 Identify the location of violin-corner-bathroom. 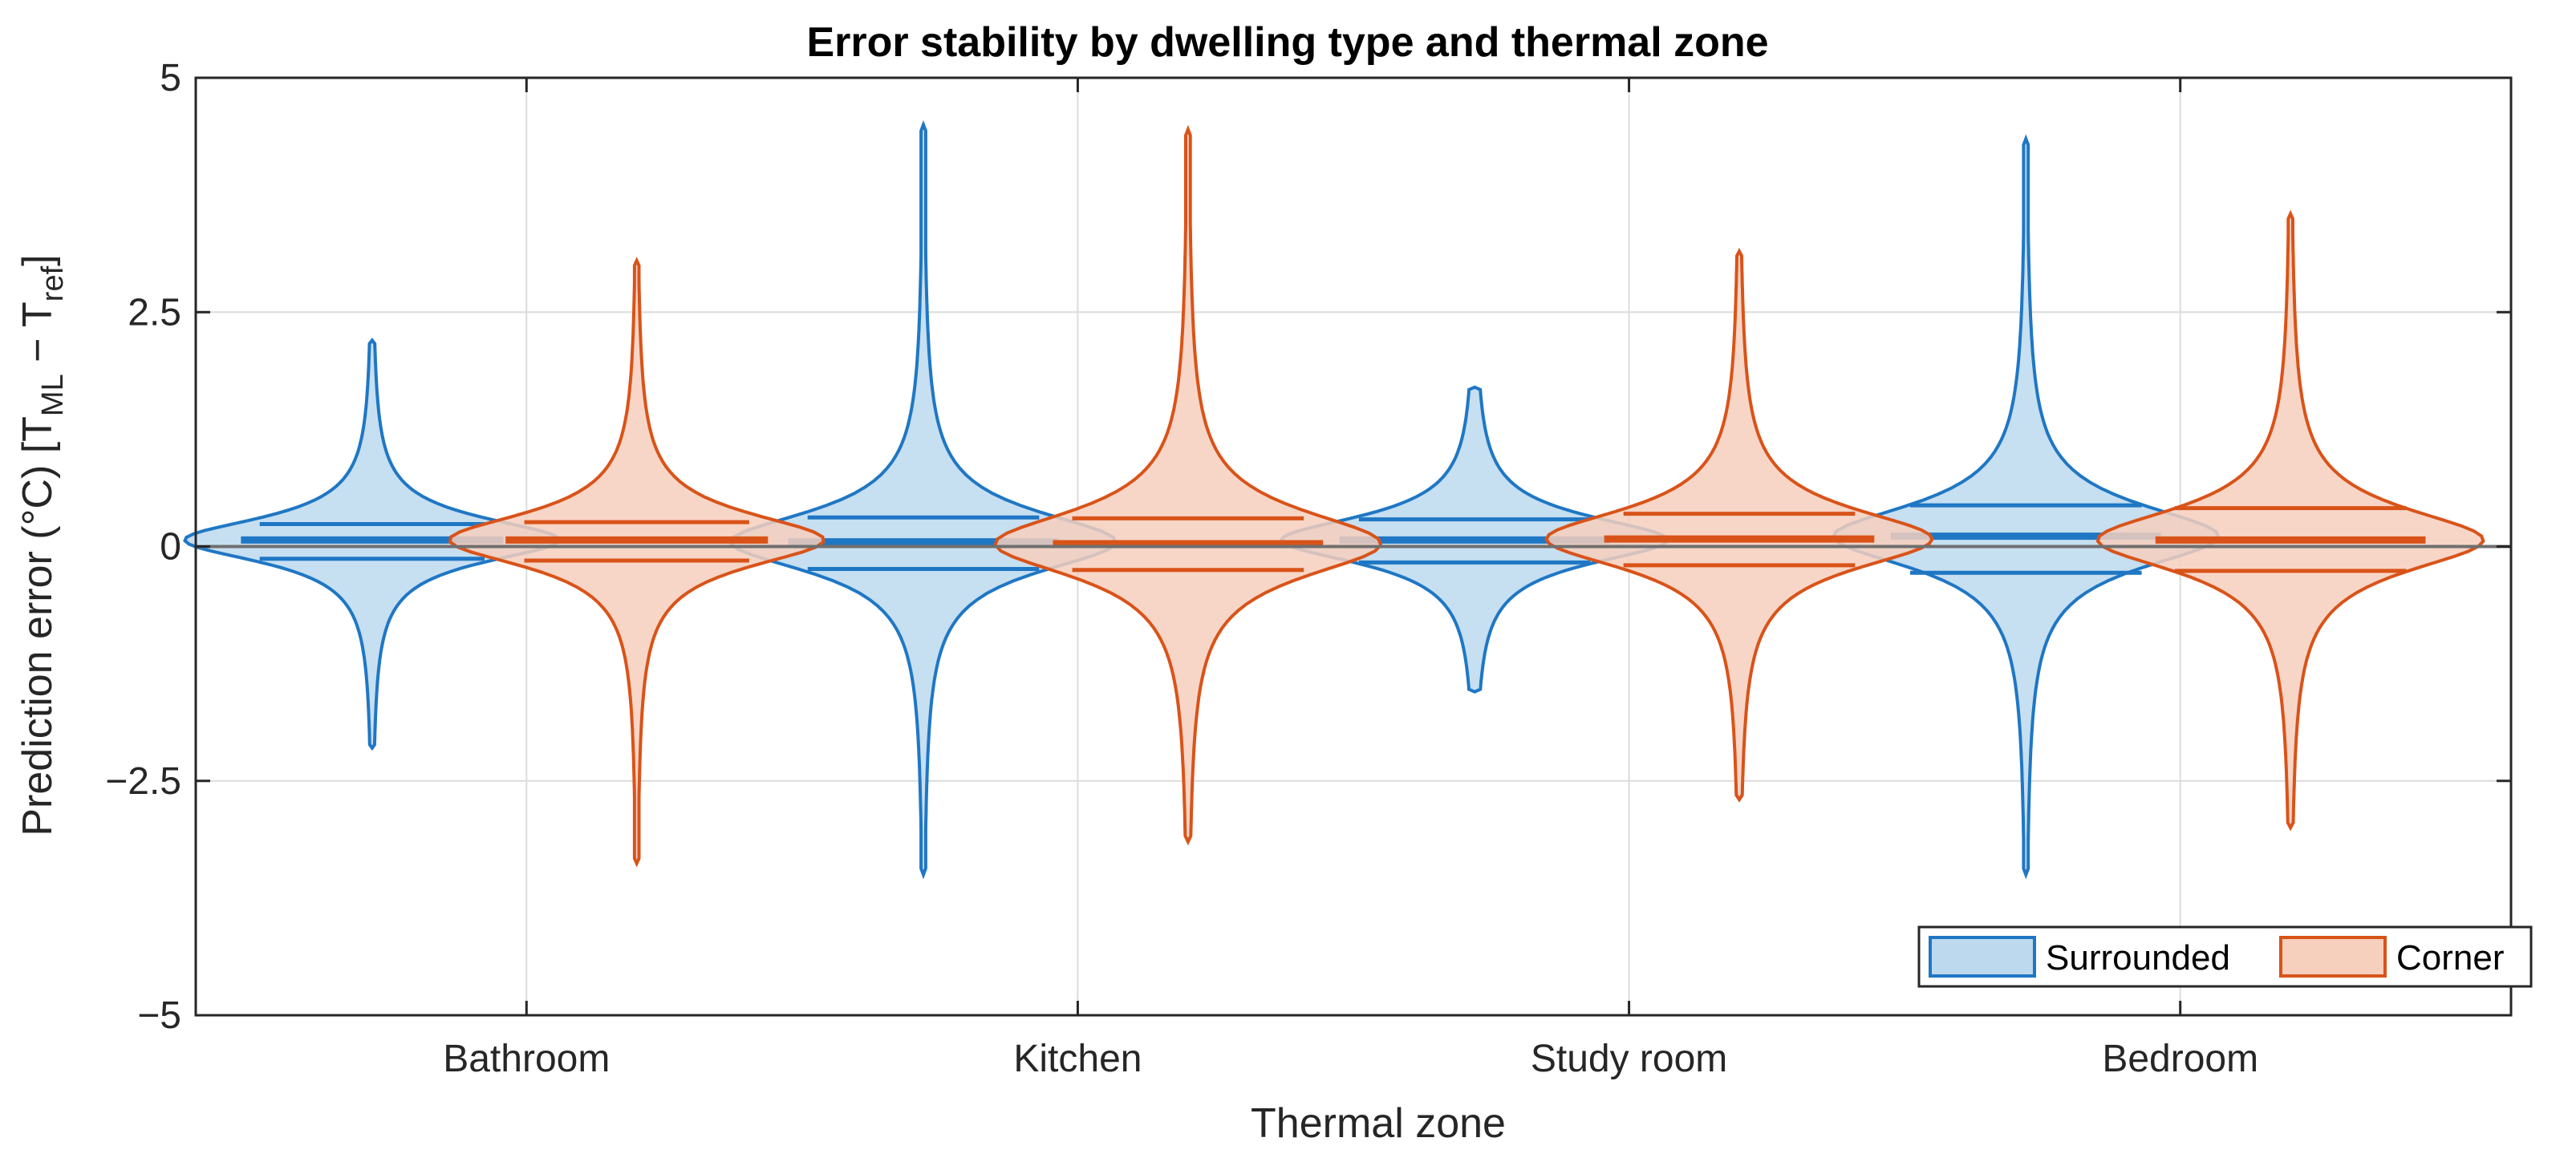
(637, 562).